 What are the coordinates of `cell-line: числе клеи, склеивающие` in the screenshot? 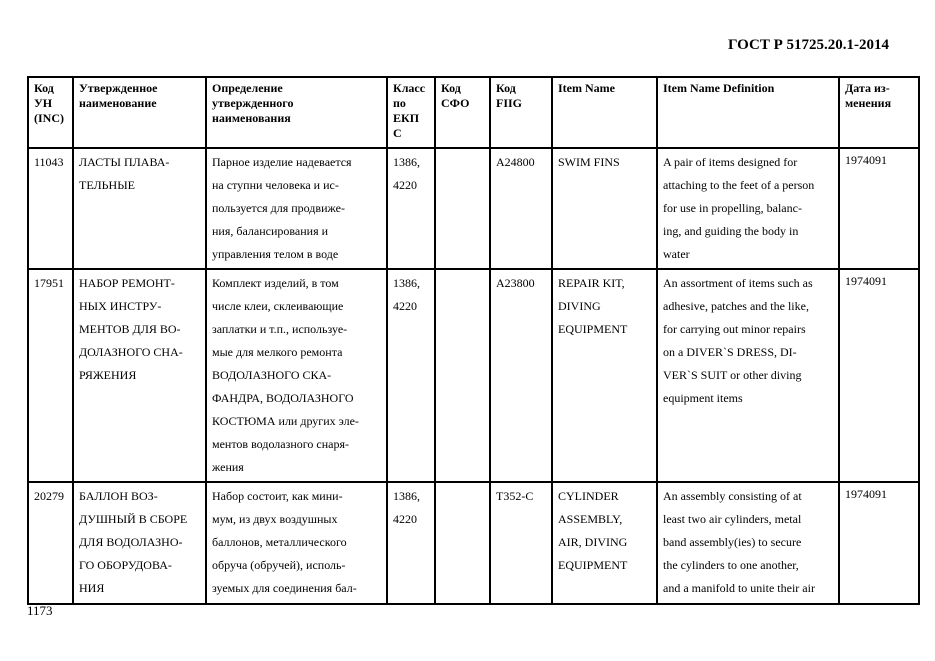 It's located at (278, 306).